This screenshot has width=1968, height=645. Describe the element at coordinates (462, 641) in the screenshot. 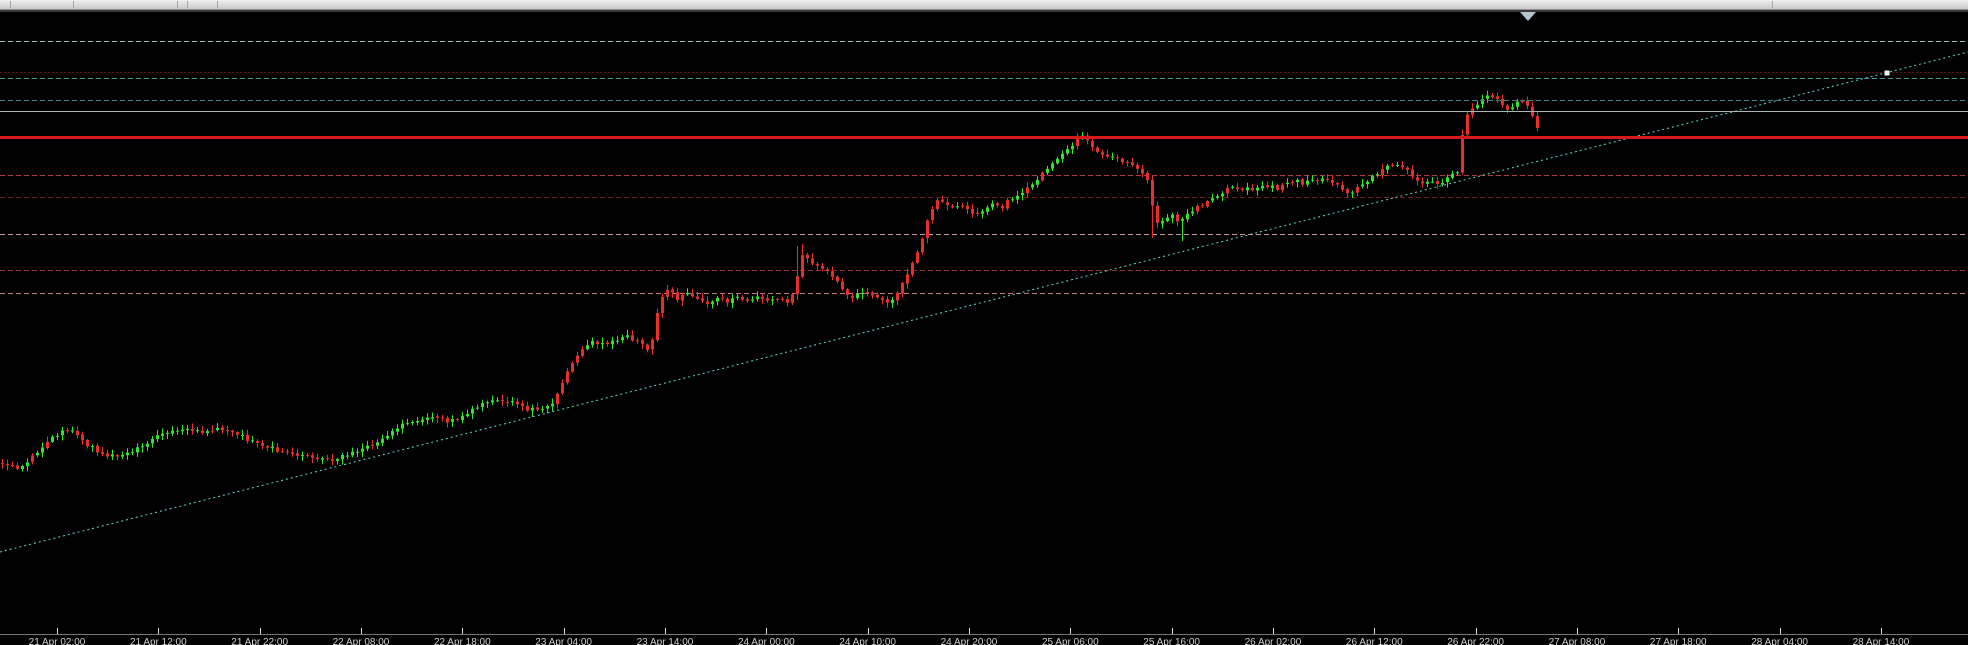

I see `time-axis-label: 22 Apr 18:00` at that location.